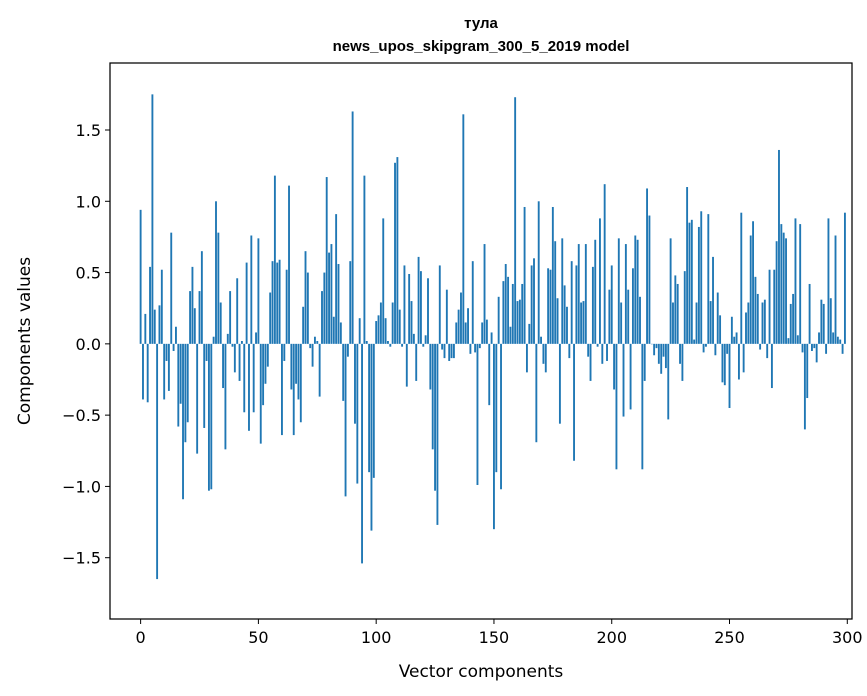 This screenshot has height=696, width=867. Describe the element at coordinates (729, 637) in the screenshot. I see `x-tick-label: 250` at that location.